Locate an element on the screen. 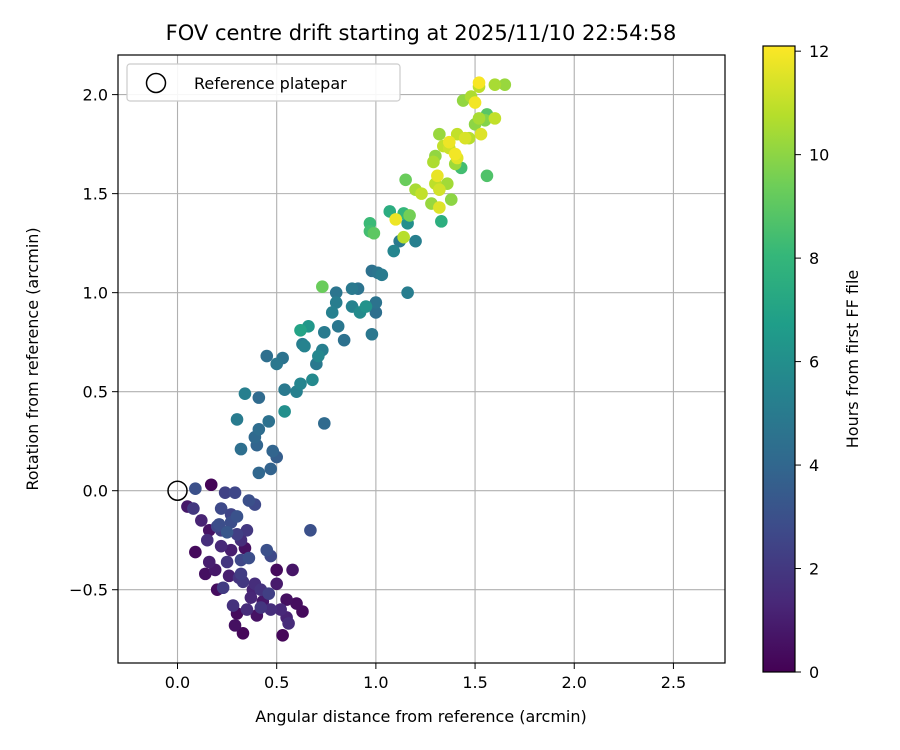  colorbar-label: Hours from first FF file is located at coordinates (852, 359).